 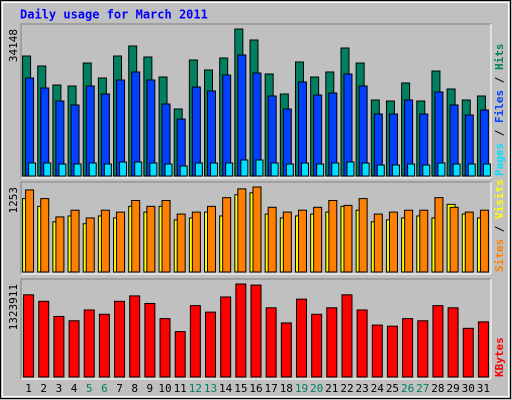 What do you see at coordinates (43, 388) in the screenshot?
I see `x-tick-label: 2` at bounding box center [43, 388].